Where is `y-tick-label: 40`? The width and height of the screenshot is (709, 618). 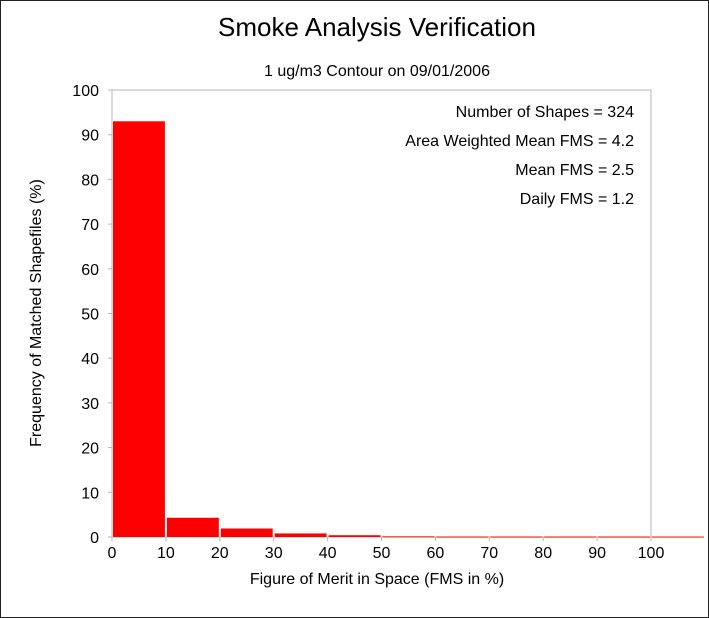
y-tick-label: 40 is located at coordinates (90, 359).